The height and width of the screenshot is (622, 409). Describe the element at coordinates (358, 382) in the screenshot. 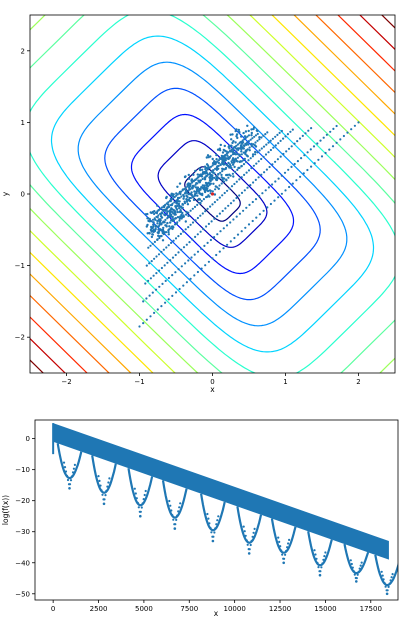

I see `x-tick-label: 2` at that location.